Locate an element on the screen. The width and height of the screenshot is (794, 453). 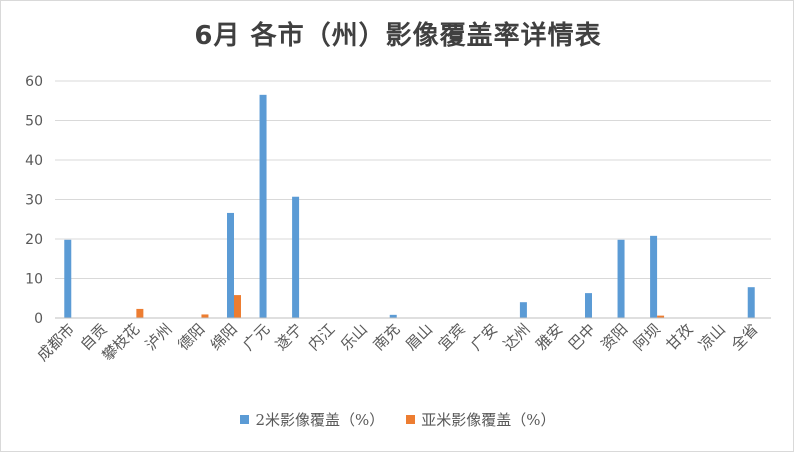
bar-series-1-阿坝 is located at coordinates (654, 276).